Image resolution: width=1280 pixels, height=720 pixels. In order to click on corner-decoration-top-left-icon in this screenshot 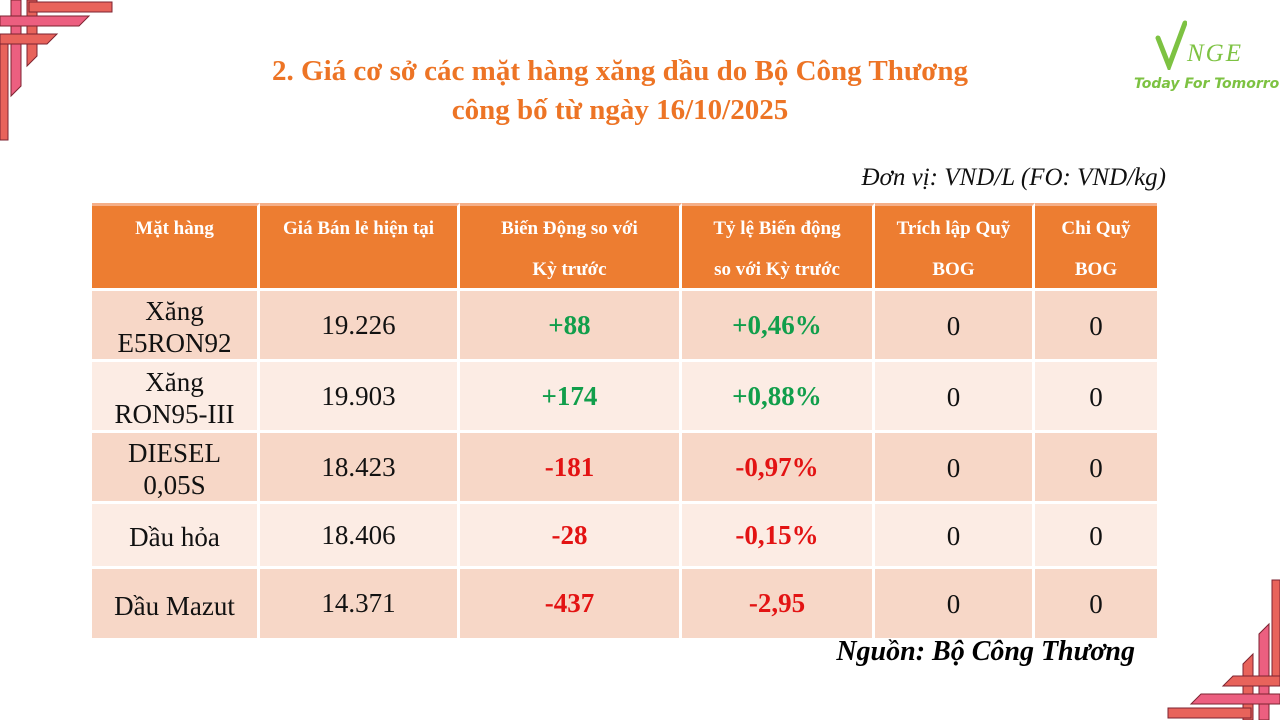, I will do `click(60, 75)`.